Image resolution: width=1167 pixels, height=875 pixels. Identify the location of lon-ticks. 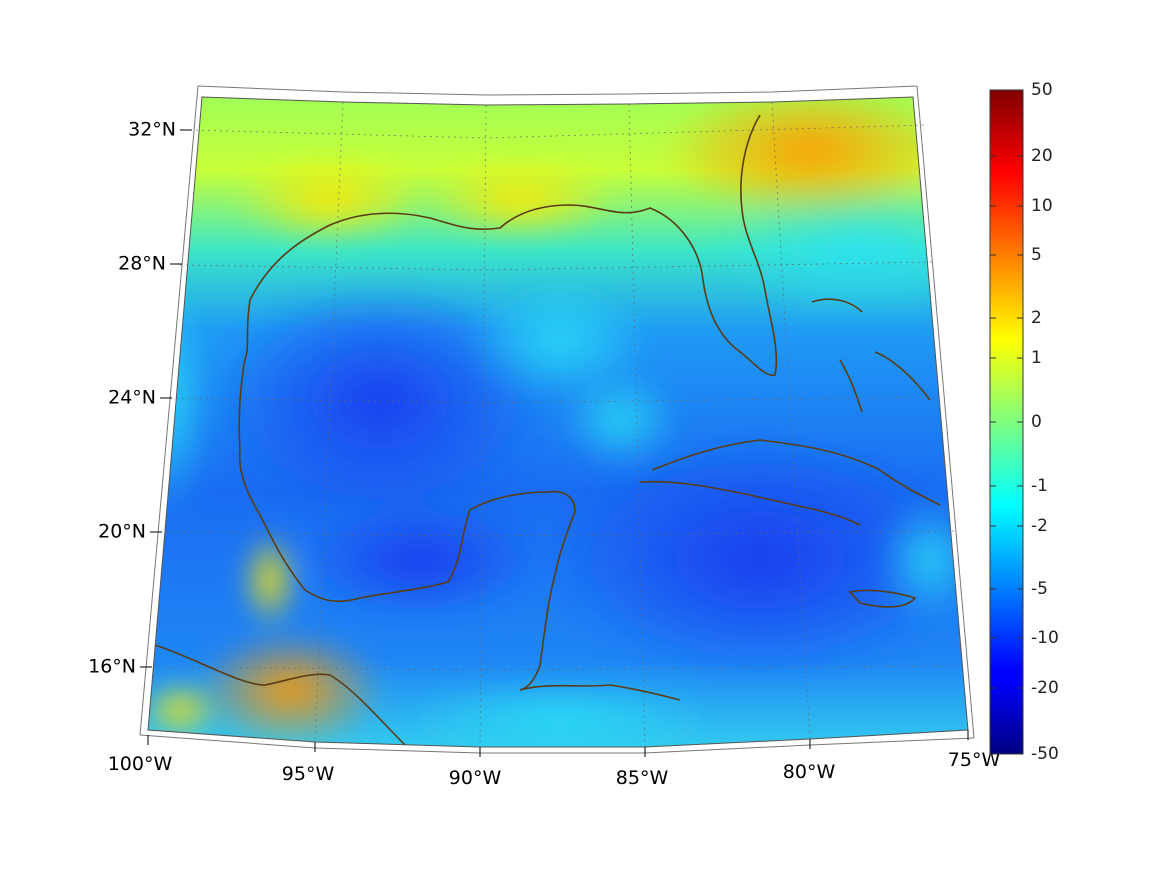
(558, 743).